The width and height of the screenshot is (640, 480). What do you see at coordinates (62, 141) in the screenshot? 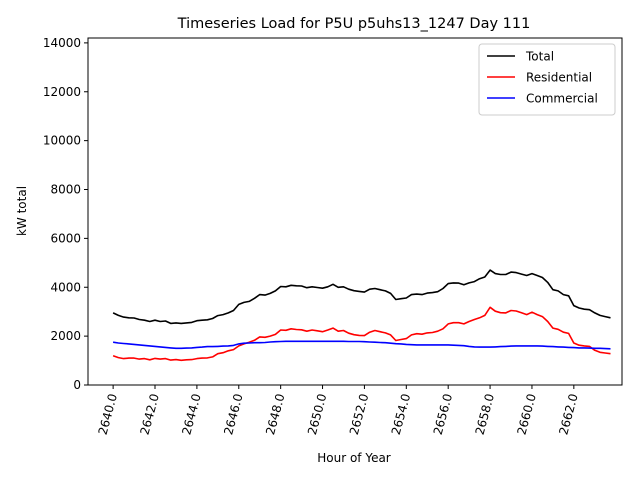
I see `y-tick-label: 10000` at bounding box center [62, 141].